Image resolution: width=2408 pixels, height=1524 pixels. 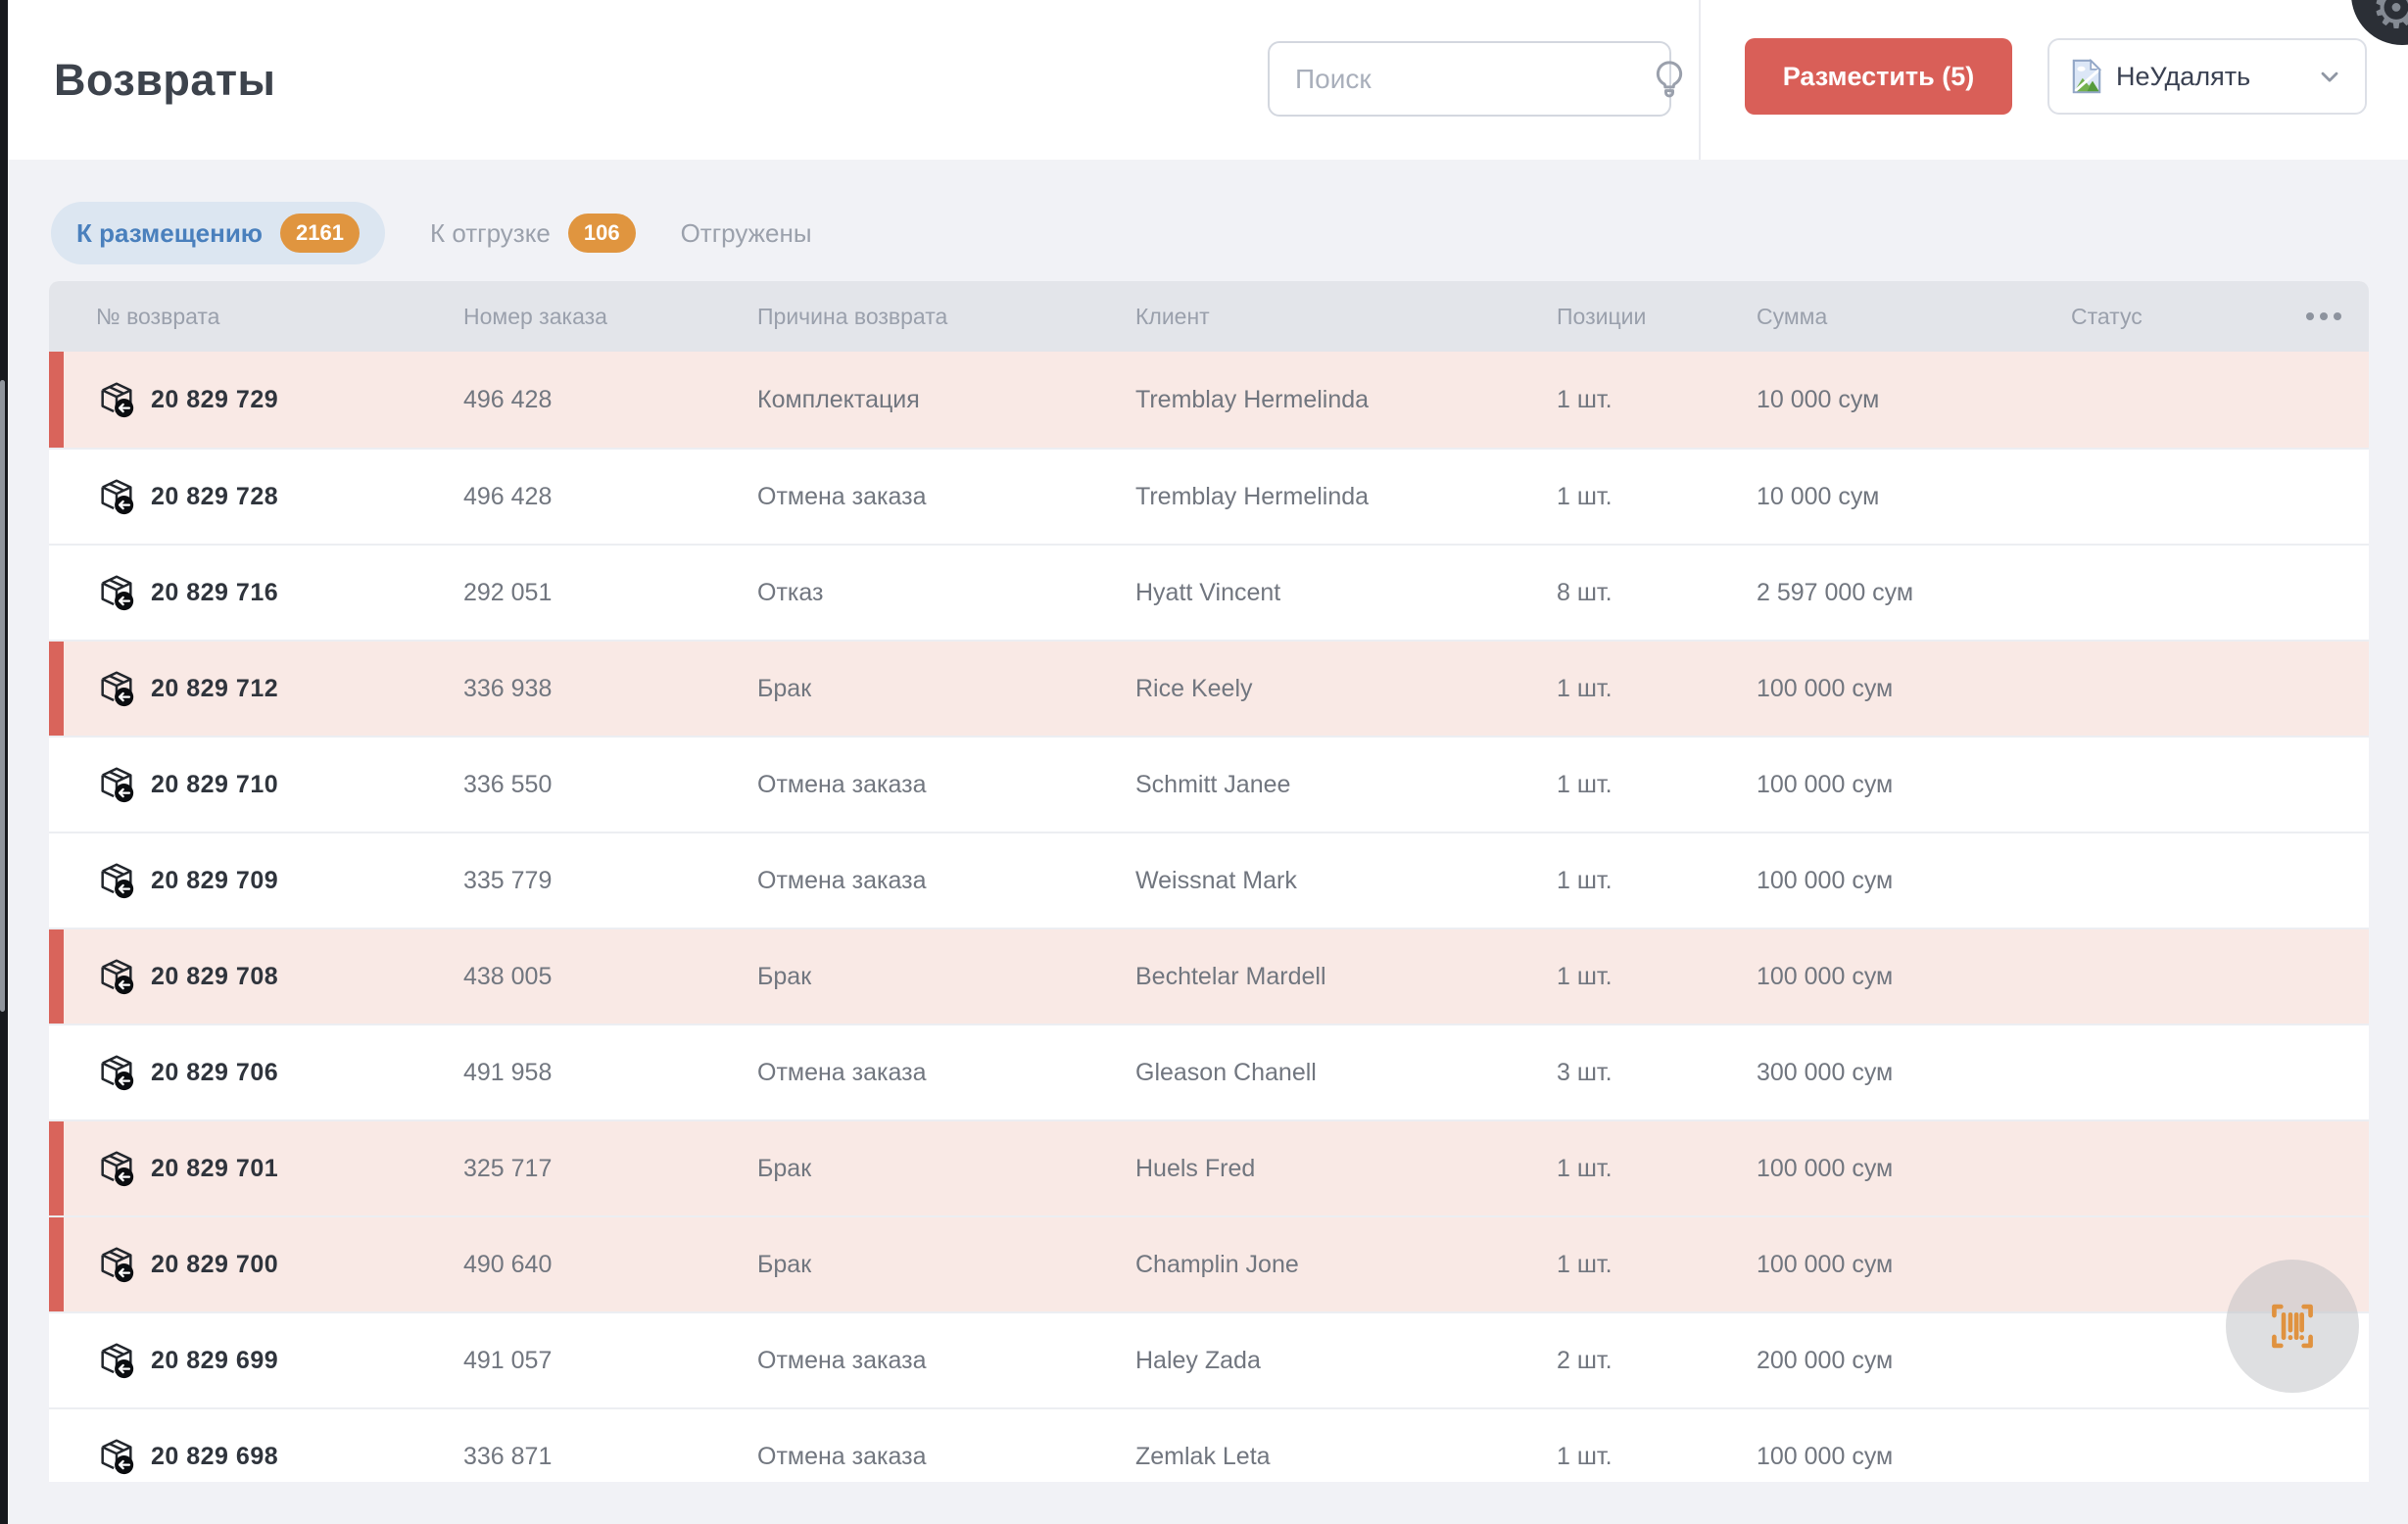 What do you see at coordinates (215, 1360) in the screenshot?
I see `return-number: 20 829 699` at bounding box center [215, 1360].